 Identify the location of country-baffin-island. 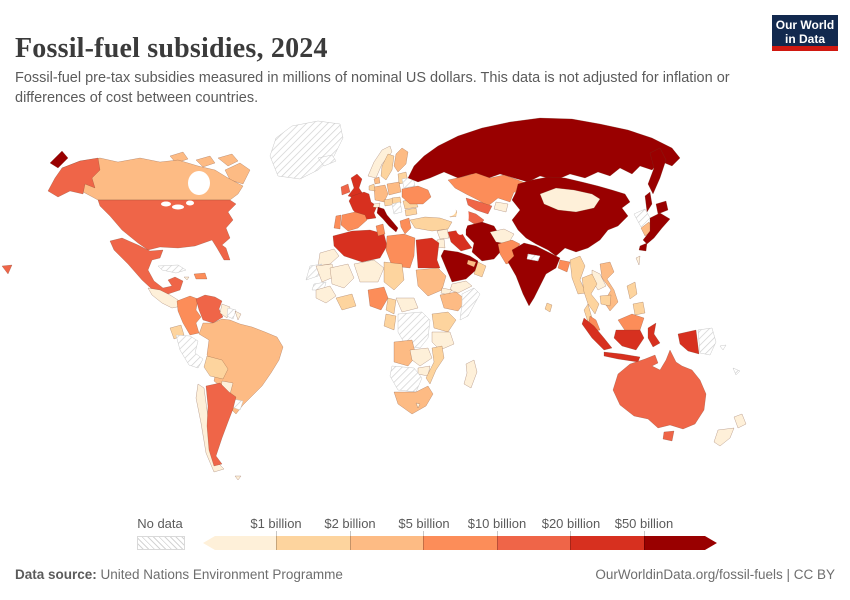
(237, 173).